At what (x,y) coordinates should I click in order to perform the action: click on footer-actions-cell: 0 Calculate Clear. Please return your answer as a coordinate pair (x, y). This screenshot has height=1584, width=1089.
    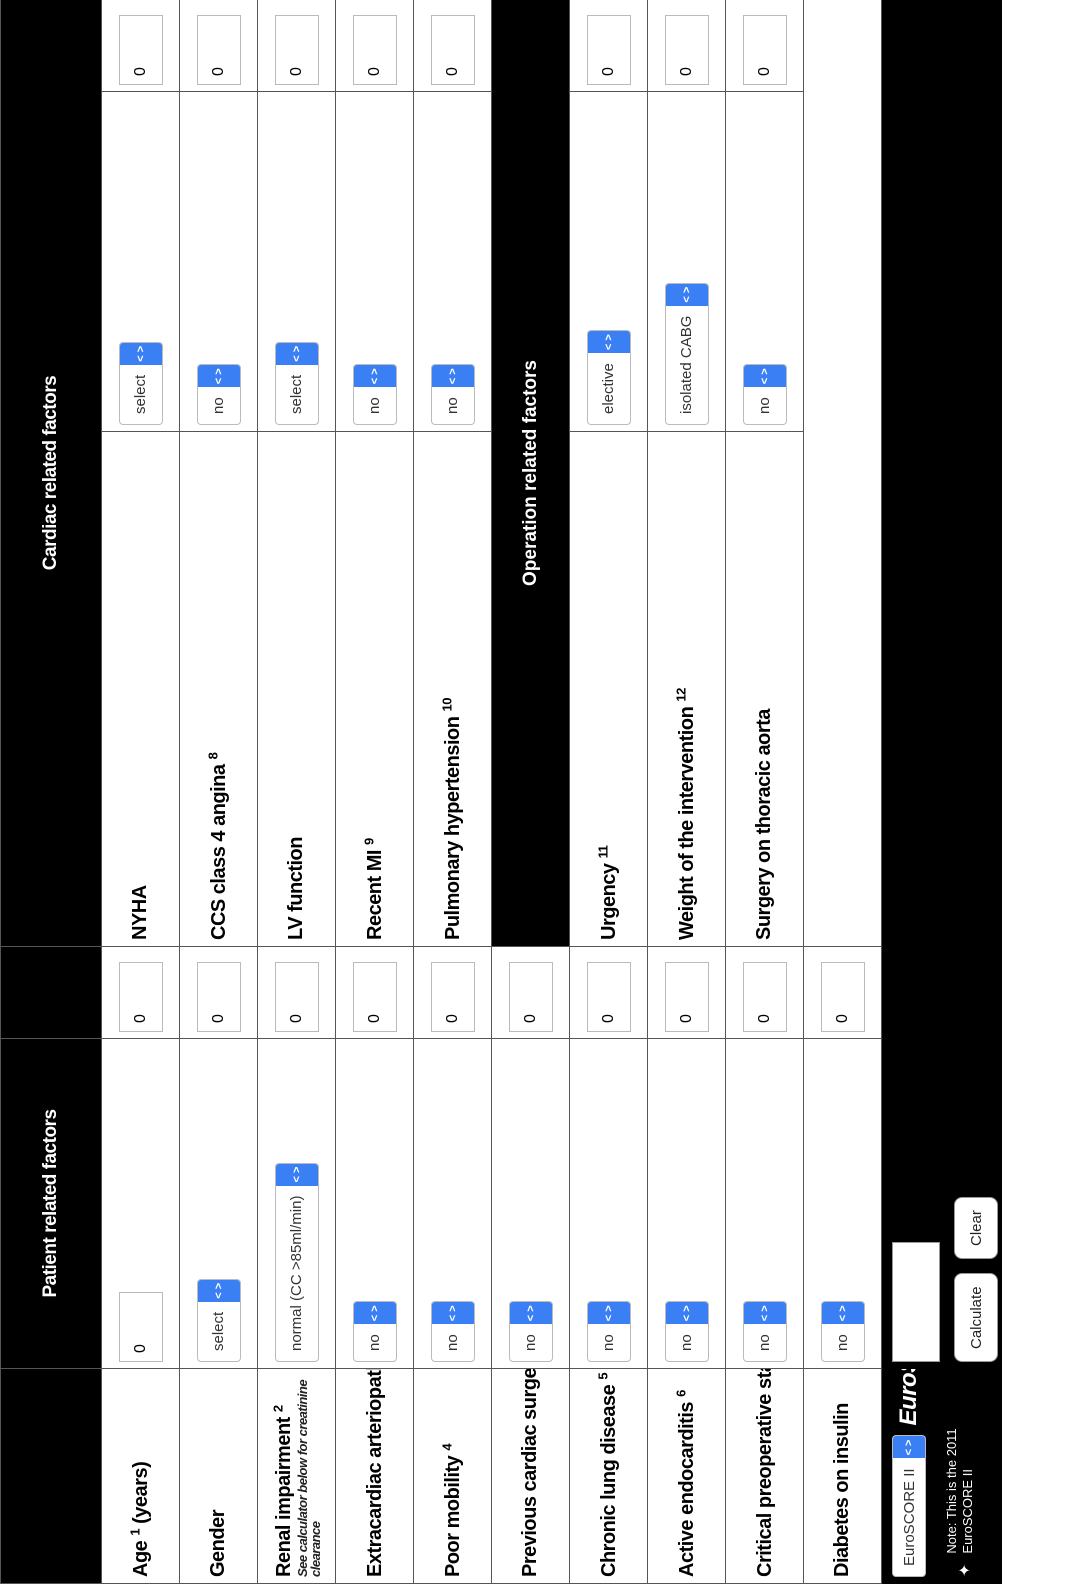
    Looking at the image, I should click on (941, 1157).